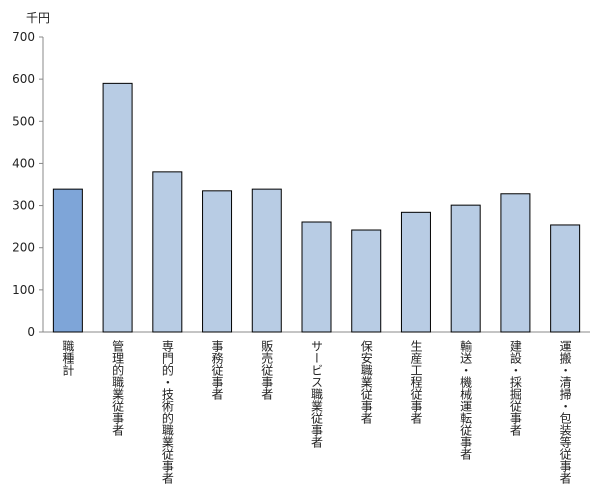 This screenshot has width=603, height=489. What do you see at coordinates (23, 163) in the screenshot?
I see `y-tick-label: 400` at bounding box center [23, 163].